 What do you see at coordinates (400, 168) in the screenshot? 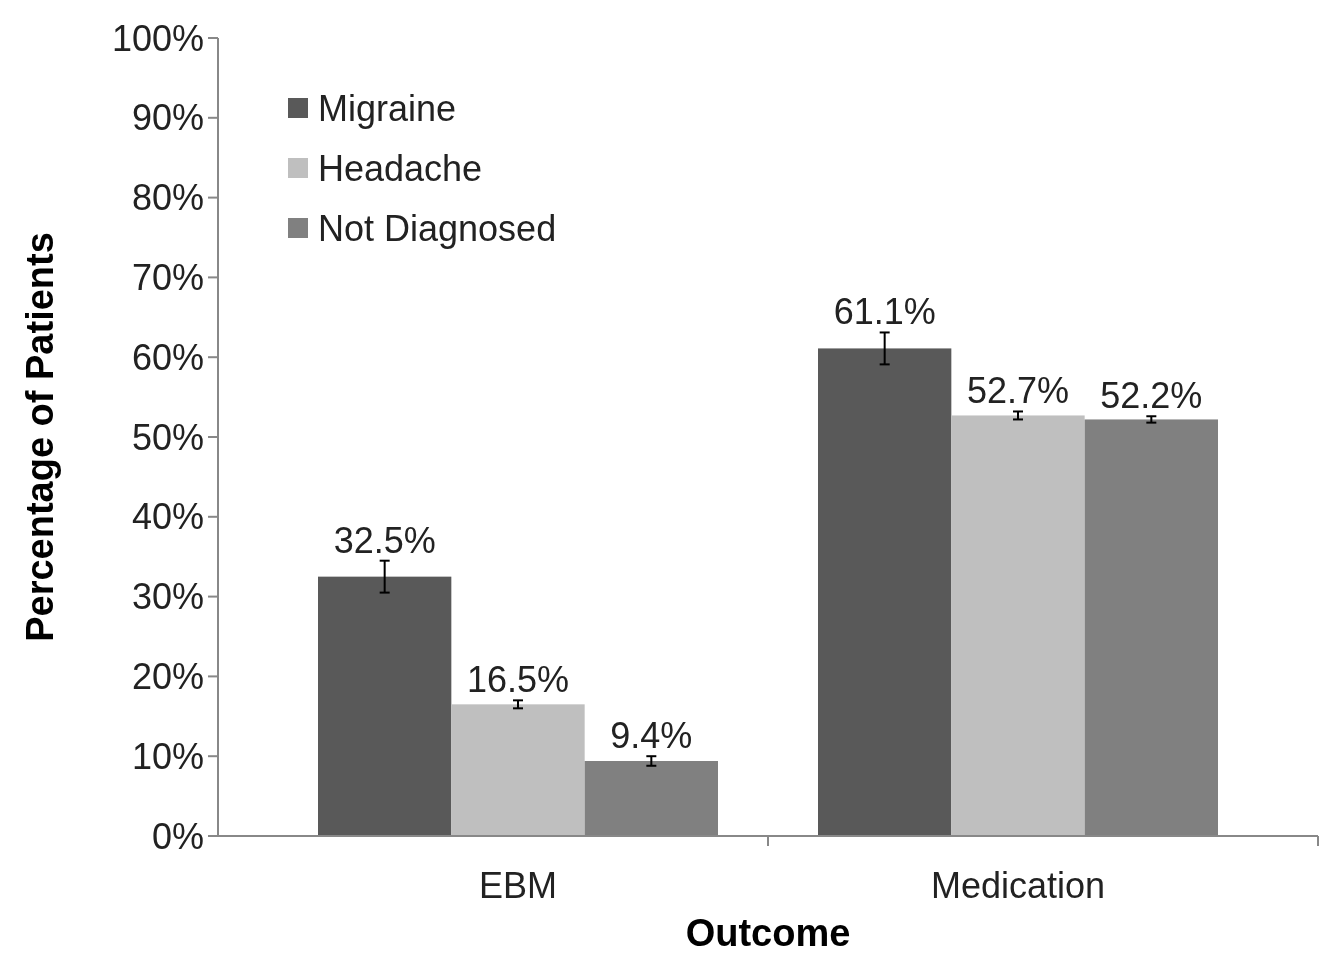
I see `legend-label: Headache` at bounding box center [400, 168].